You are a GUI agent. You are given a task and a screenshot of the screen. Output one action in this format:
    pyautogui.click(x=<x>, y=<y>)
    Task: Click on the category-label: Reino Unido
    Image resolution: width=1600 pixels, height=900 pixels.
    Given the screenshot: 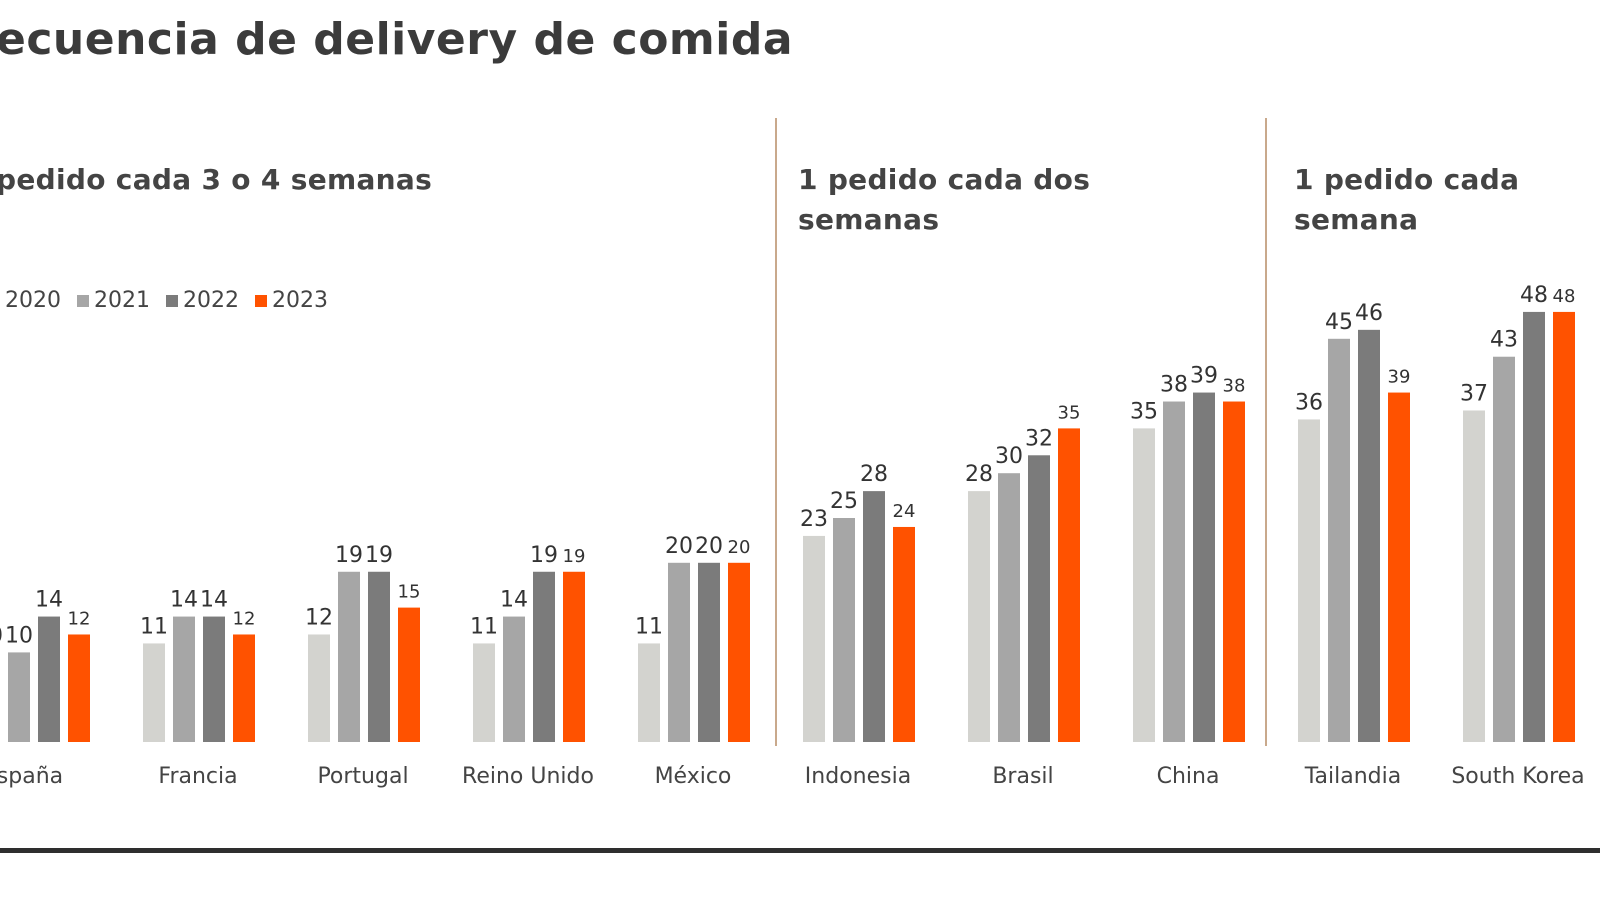 What is the action you would take?
    pyautogui.click(x=528, y=776)
    